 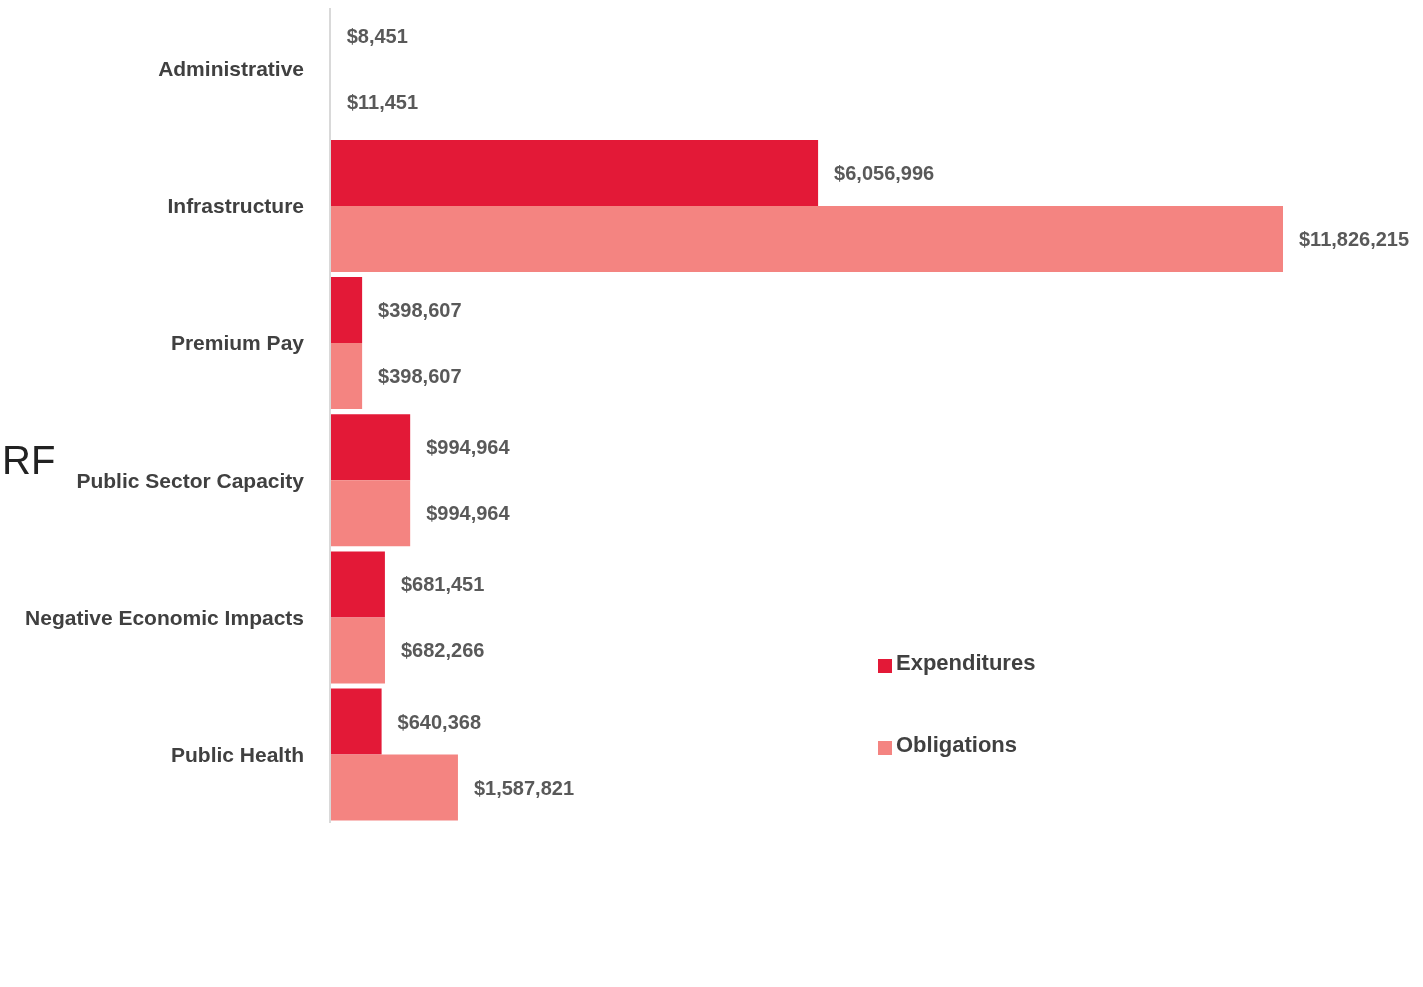 I want to click on text: RF, so click(x=29, y=460).